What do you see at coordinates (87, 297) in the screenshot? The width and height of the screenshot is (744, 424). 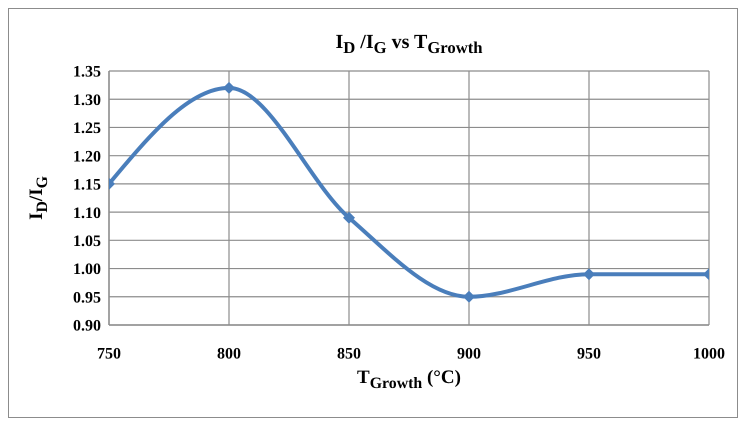 I see `y-tick-label: 0.95` at bounding box center [87, 297].